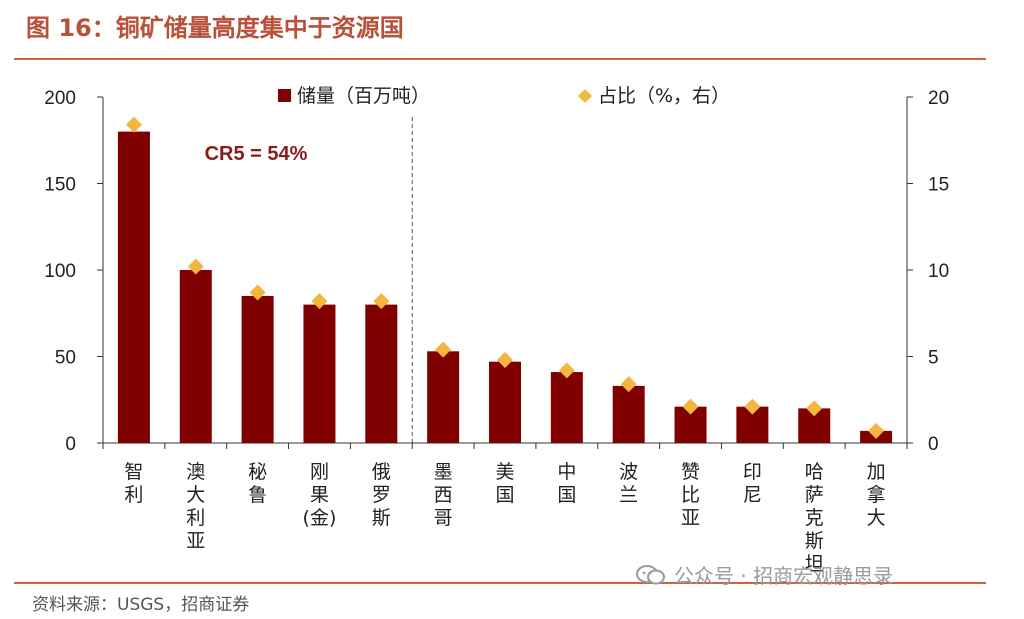  Describe the element at coordinates (938, 185) in the screenshot. I see `right-tick-label: 15` at that location.